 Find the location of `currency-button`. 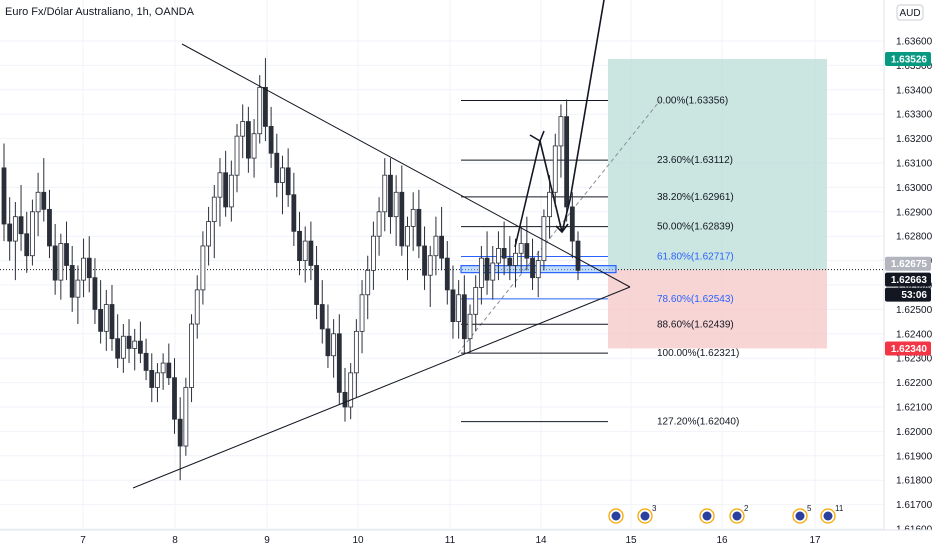

currency-button is located at coordinates (910, 12).